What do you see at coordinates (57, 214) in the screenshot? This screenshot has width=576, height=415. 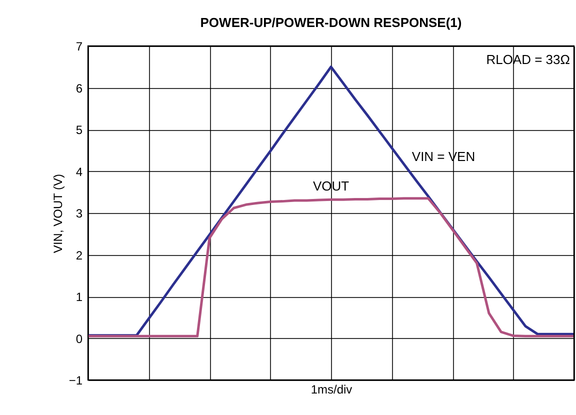 I see `y-axis-title: VIN, VOUT (V)` at bounding box center [57, 214].